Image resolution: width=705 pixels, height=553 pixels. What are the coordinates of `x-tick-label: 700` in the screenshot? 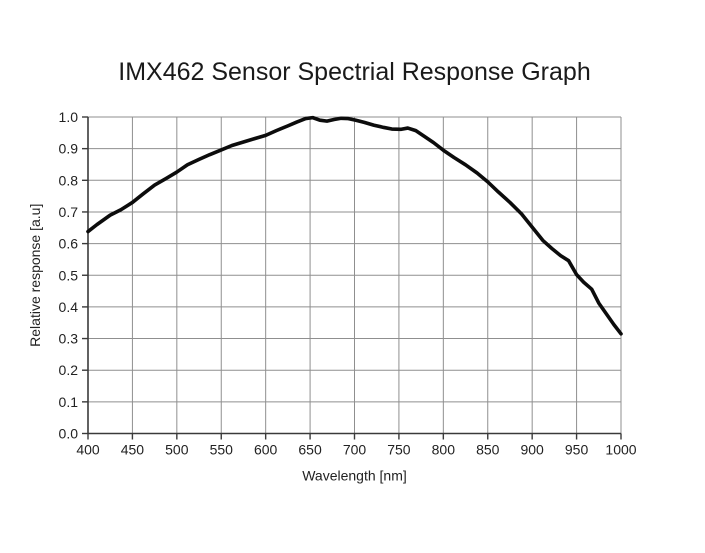 It's located at (355, 450).